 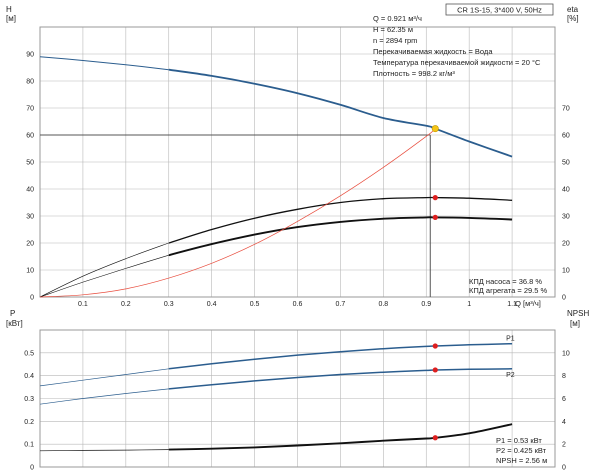 What do you see at coordinates (566, 190) in the screenshot?
I see `top-right-tick-label: 40` at bounding box center [566, 190].